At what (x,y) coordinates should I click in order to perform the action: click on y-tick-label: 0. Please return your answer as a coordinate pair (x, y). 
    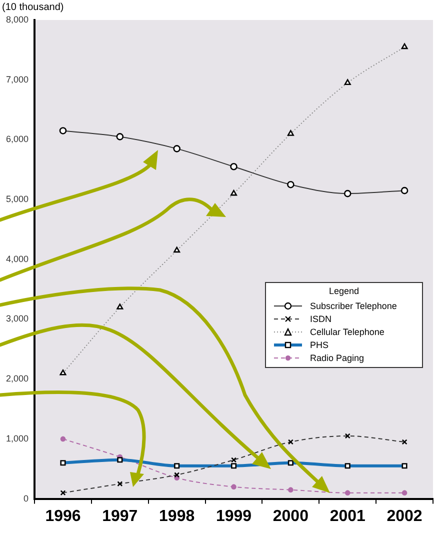
    Looking at the image, I should click on (26, 498).